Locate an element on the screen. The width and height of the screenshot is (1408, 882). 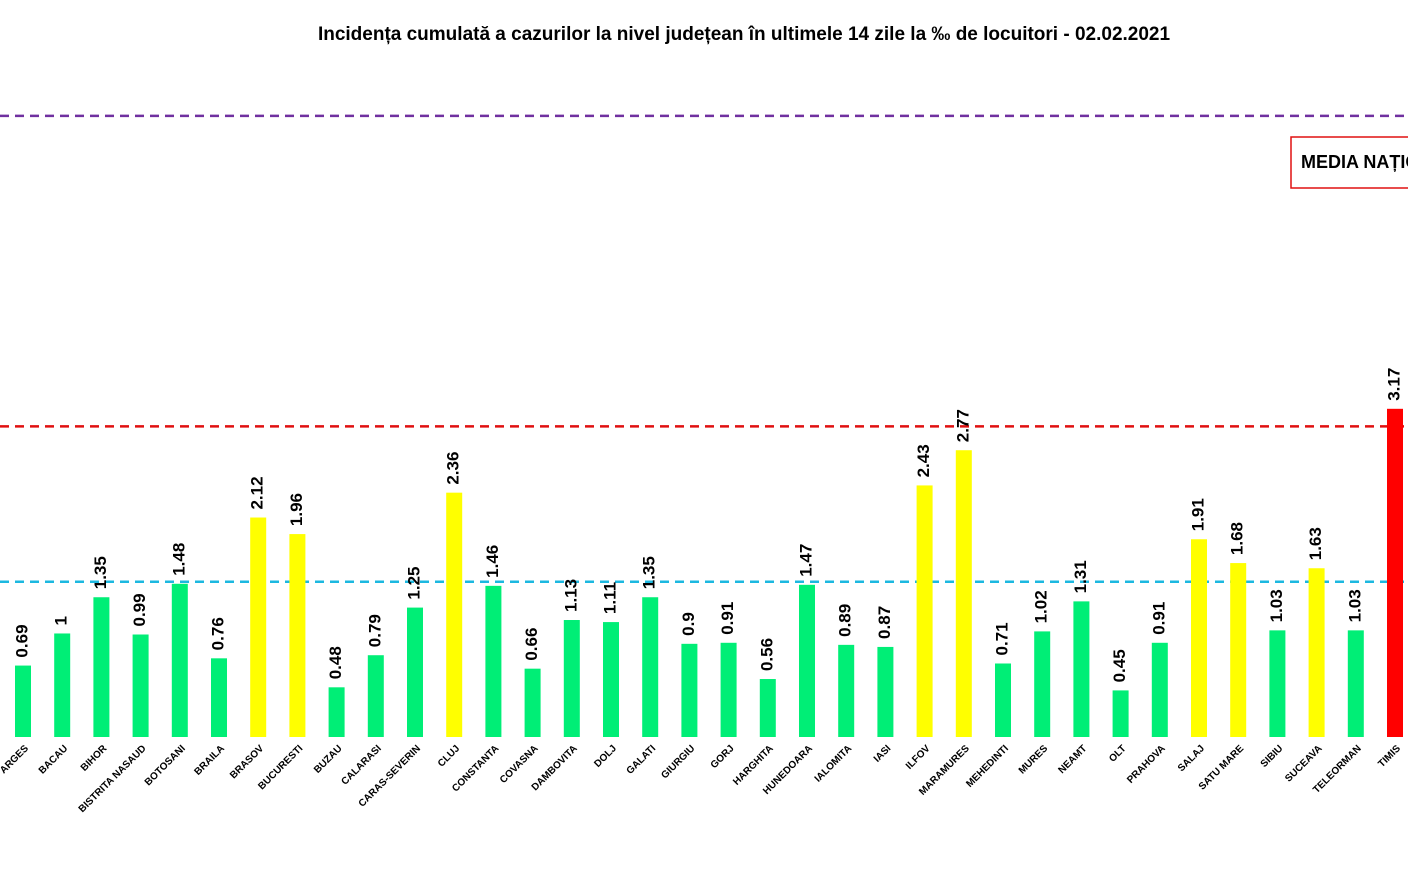
x-tick-label: ILFOV is located at coordinates (918, 757).